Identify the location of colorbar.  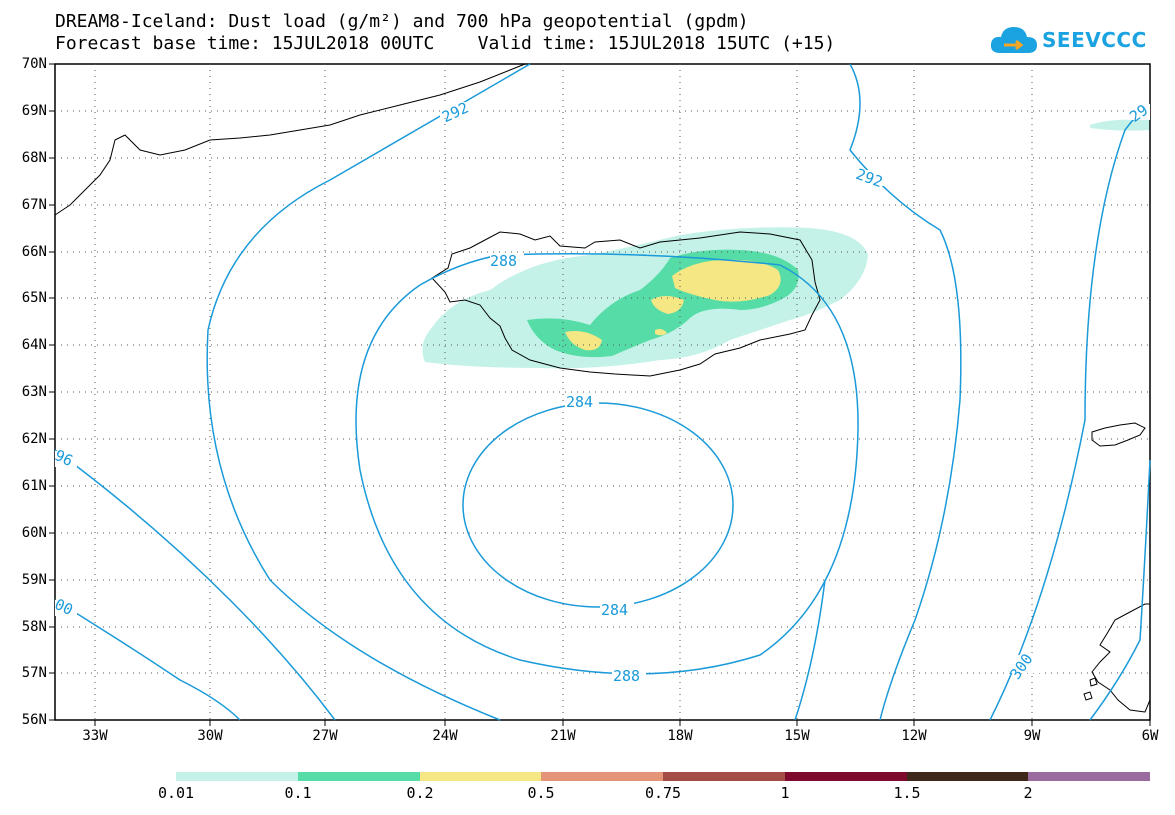
(663, 776).